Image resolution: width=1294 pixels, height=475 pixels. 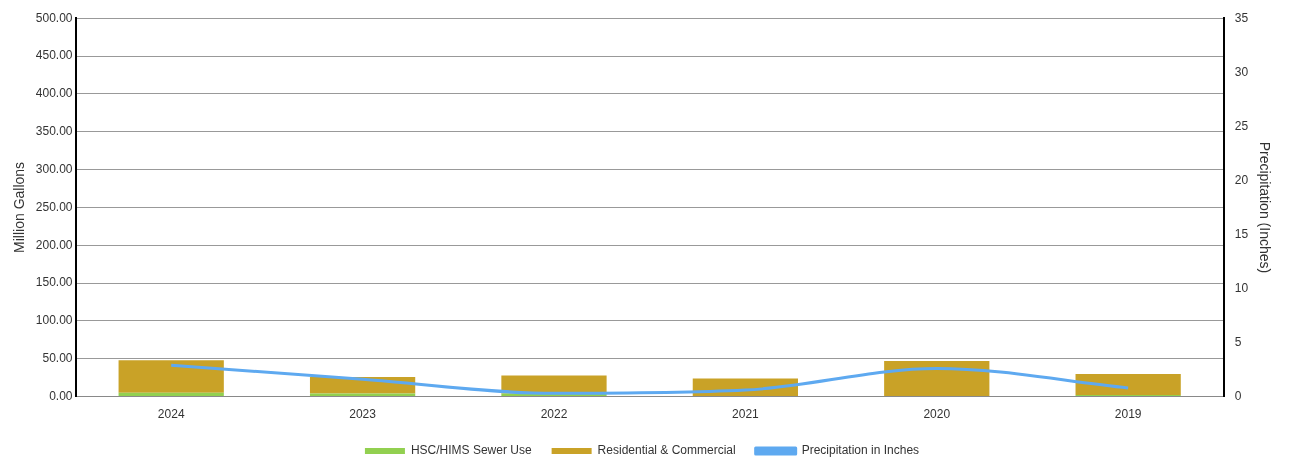 What do you see at coordinates (54, 206) in the screenshot?
I see `y-tick-label: 250.00` at bounding box center [54, 206].